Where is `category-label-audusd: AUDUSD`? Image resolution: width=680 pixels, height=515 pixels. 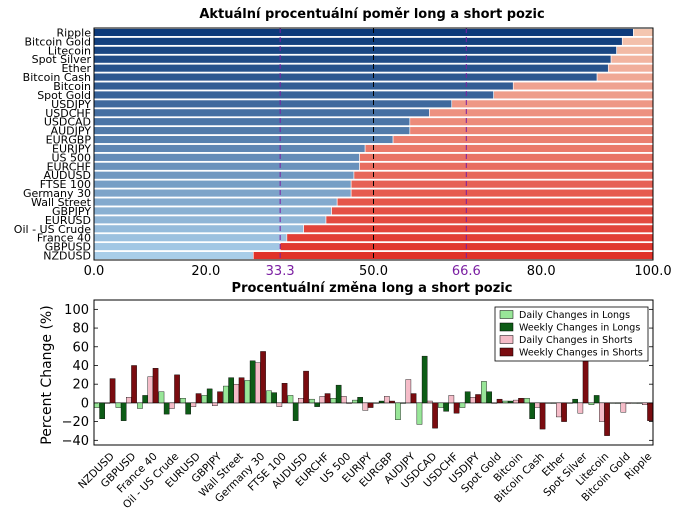
category-label-audusd: AUDUSD is located at coordinates (67, 175).